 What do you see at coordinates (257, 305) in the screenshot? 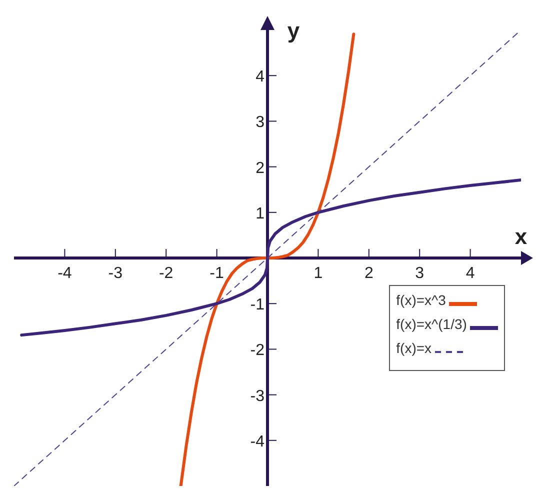
I see `y-tick-label: -1` at bounding box center [257, 305].